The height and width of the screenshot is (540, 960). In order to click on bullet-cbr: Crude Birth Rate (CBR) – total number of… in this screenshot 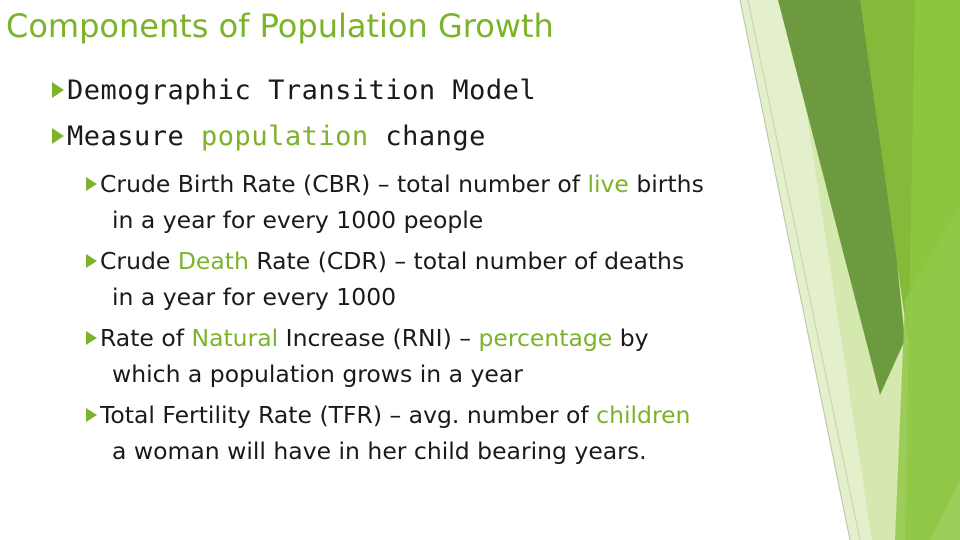, I will do `click(395, 202)`.